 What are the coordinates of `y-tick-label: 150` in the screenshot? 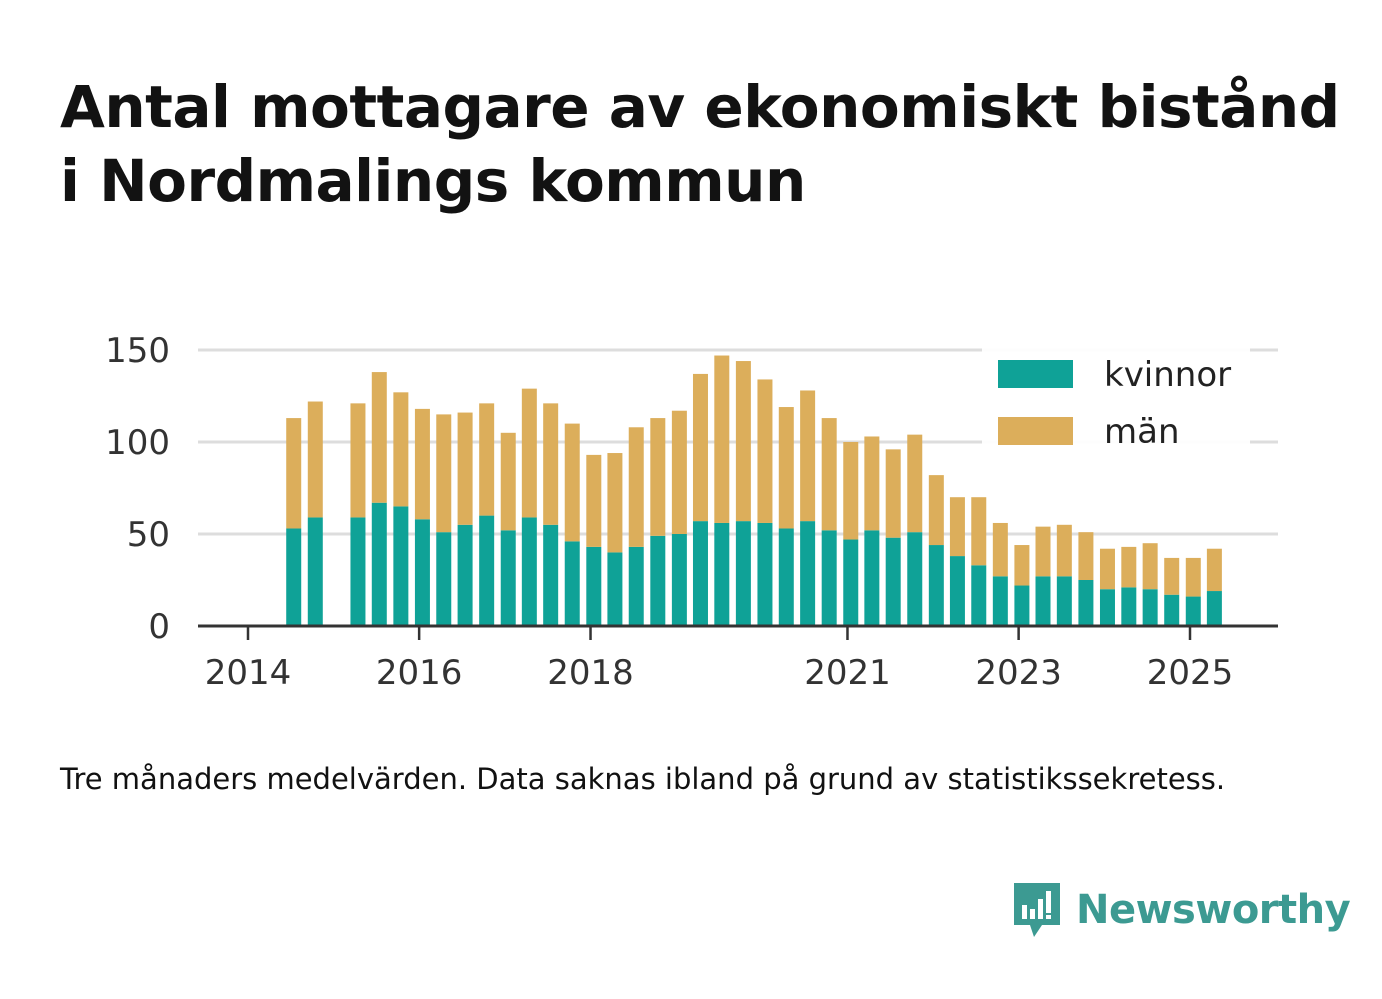 It's located at (137, 351).